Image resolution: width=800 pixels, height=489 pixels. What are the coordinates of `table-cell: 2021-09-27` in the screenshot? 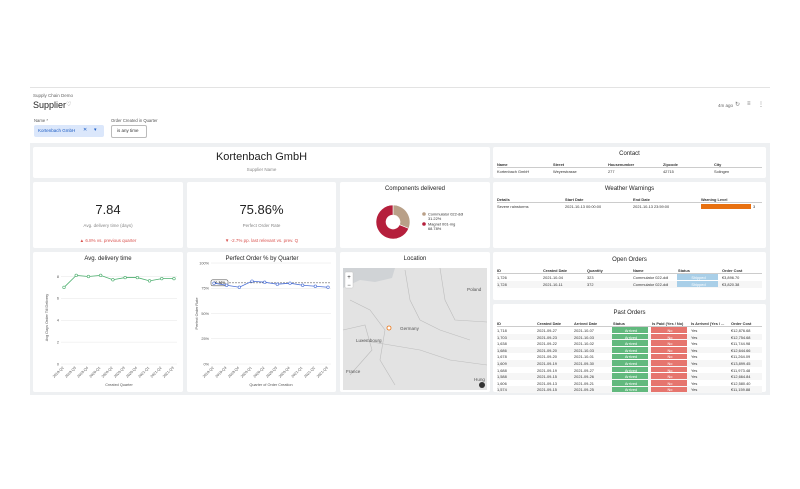 It's located at (547, 330).